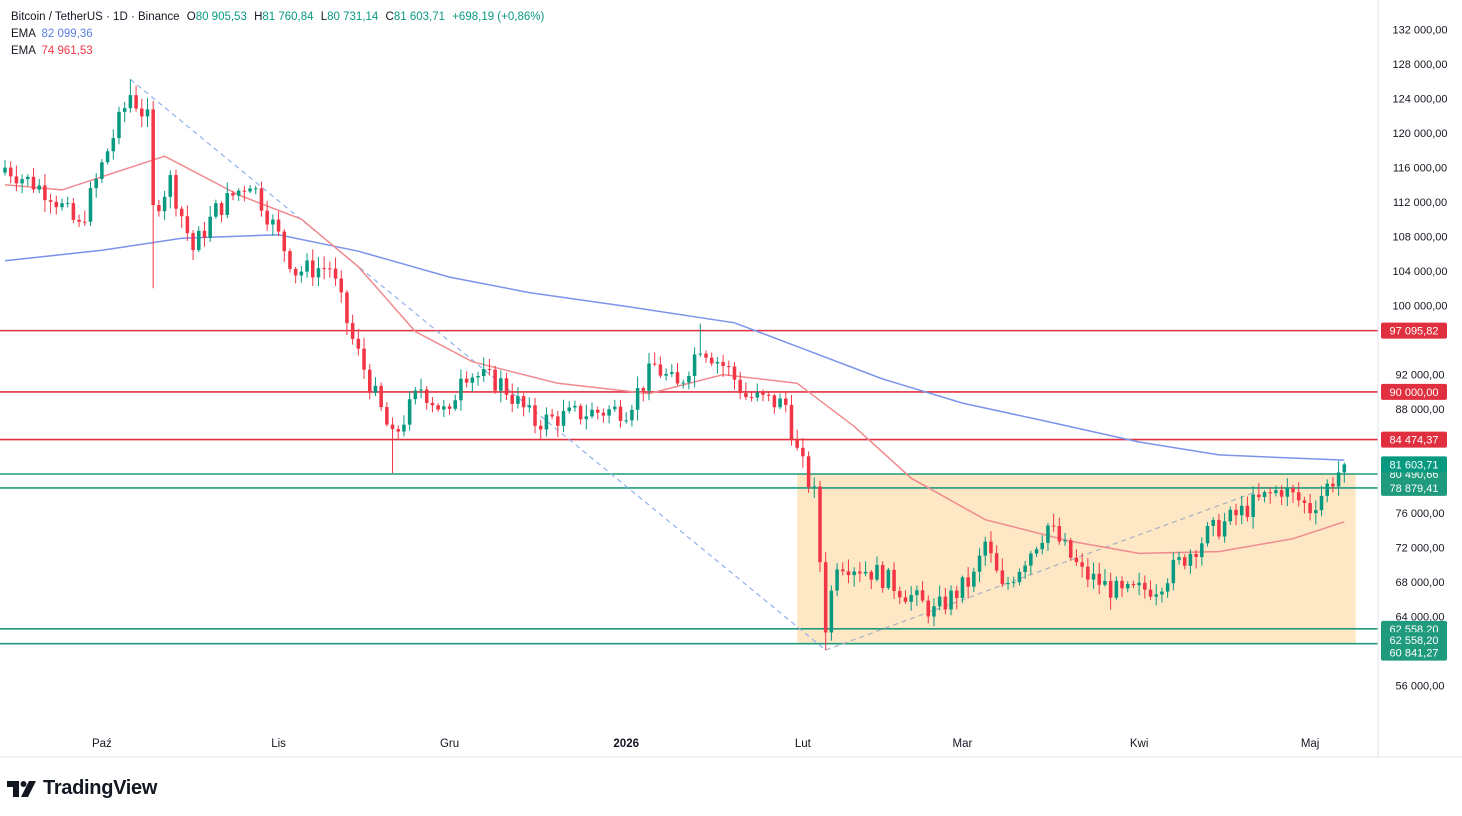  Describe the element at coordinates (1414, 391) in the screenshot. I see `price-tag: 90 000,00` at that location.